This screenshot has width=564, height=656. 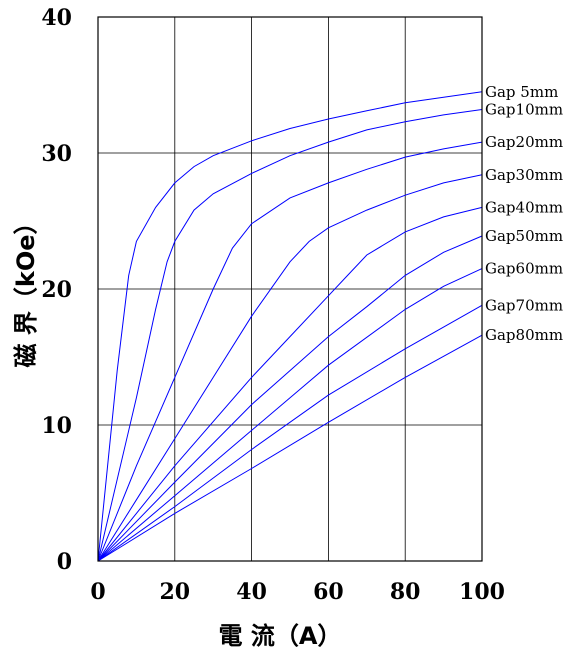 What do you see at coordinates (251, 592) in the screenshot?
I see `x-tick-label: 40` at bounding box center [251, 592].